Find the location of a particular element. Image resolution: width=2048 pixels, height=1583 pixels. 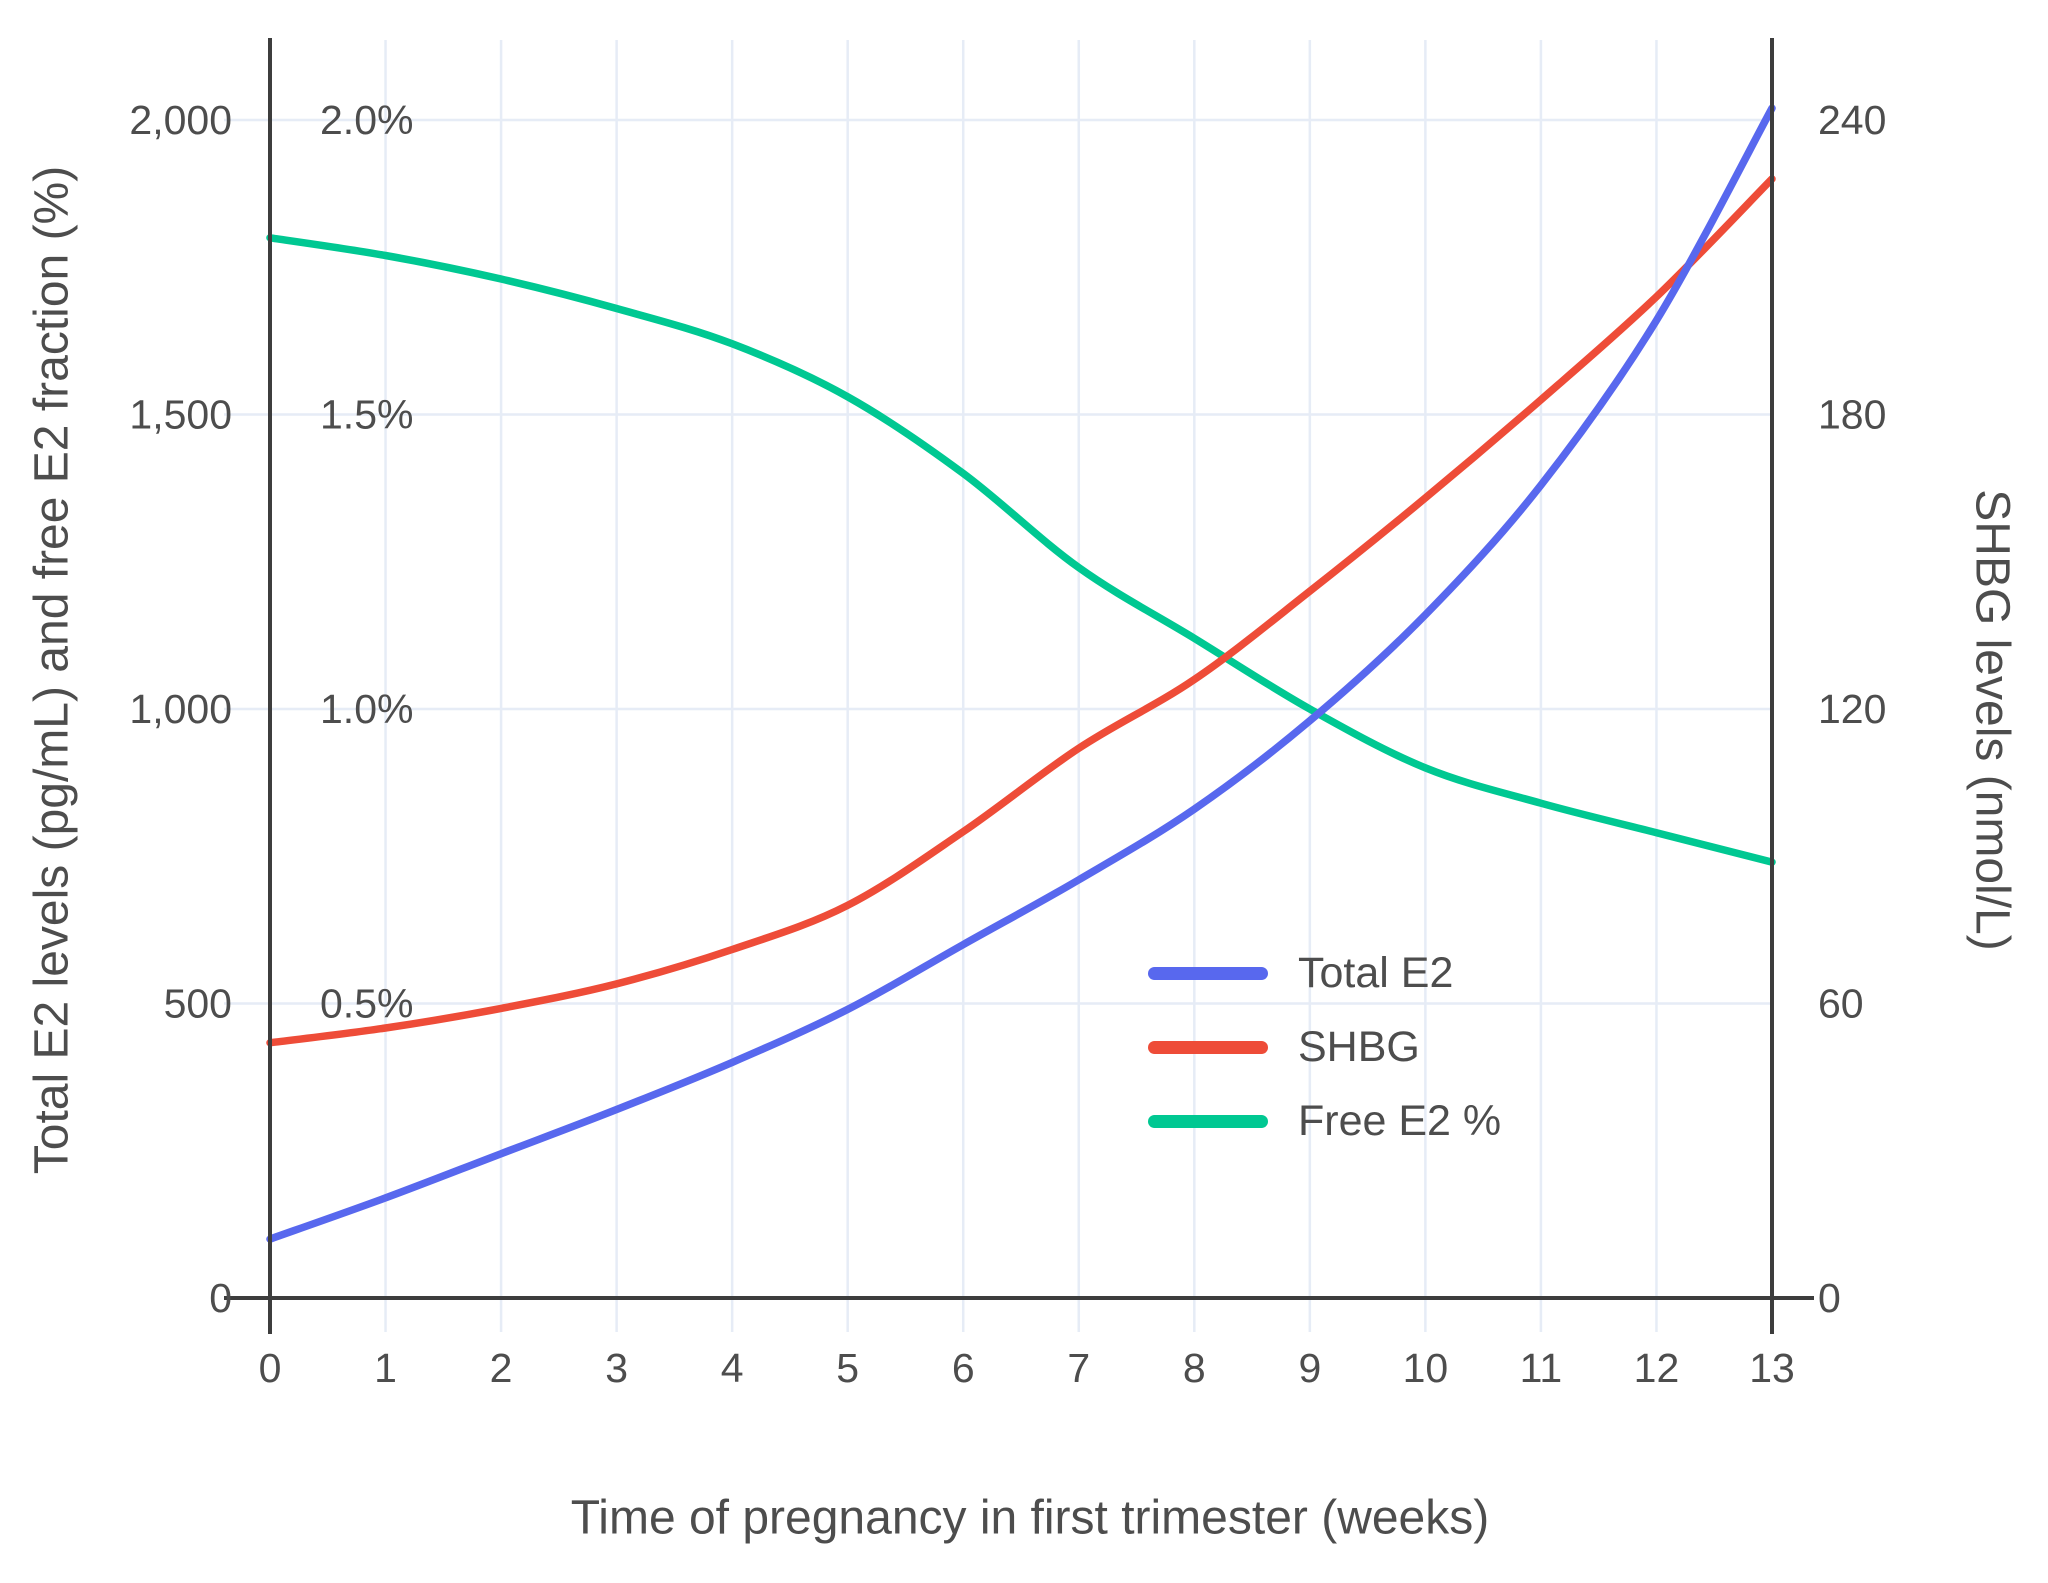

legend-item-shbg: SHBG is located at coordinates (1324, 1047).